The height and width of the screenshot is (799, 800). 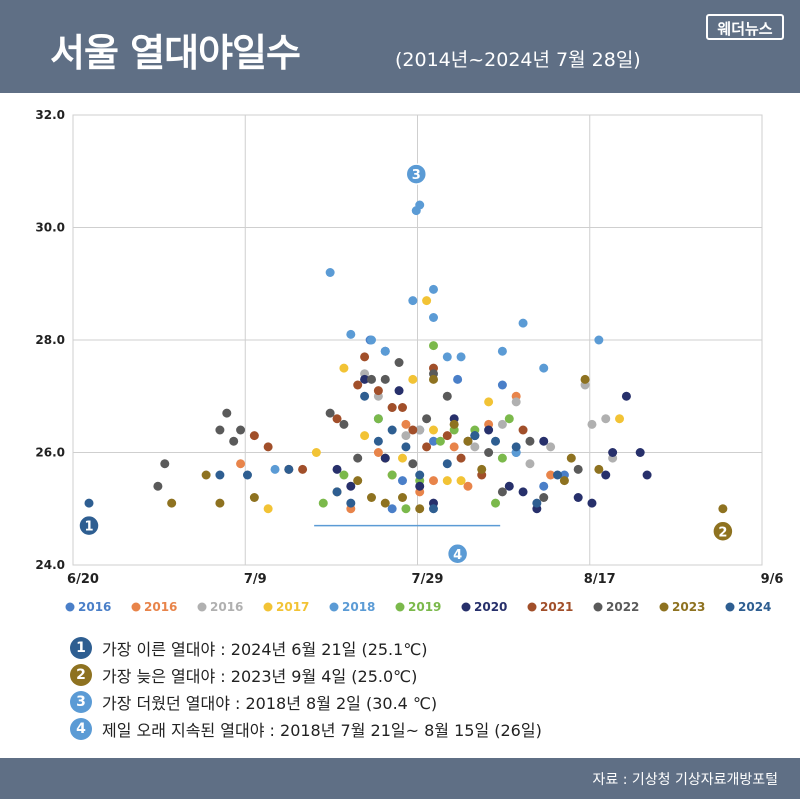 What do you see at coordinates (600, 579) in the screenshot?
I see `x-tick-label: 8/17` at bounding box center [600, 579].